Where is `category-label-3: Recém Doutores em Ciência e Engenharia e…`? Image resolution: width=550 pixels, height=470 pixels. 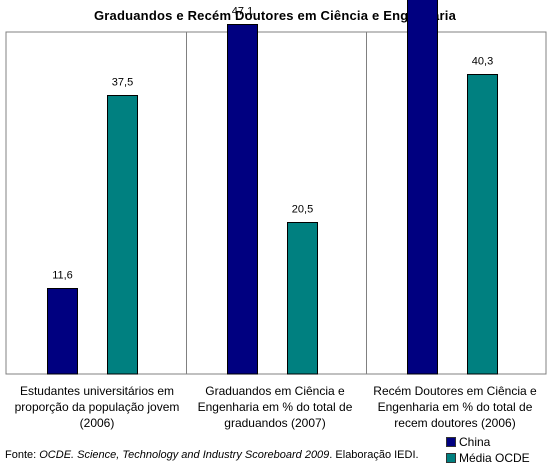 category-label-3: Recém Doutores em Ciência e Engenharia e… is located at coordinates (455, 407).